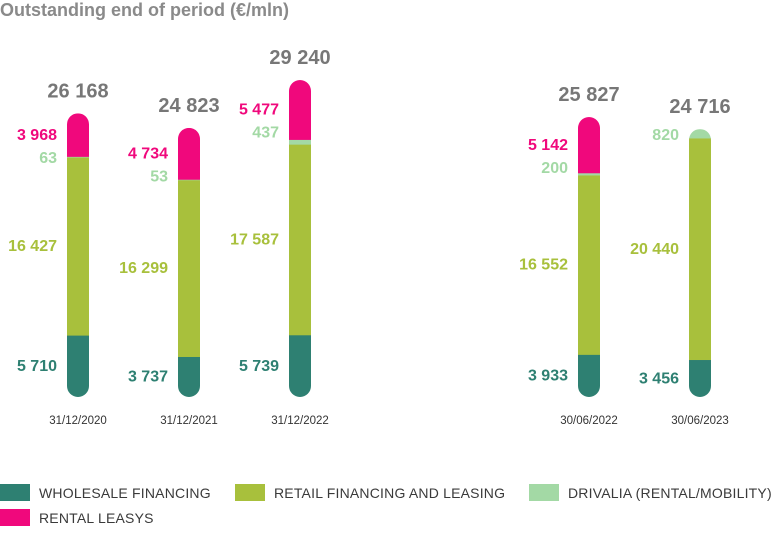 The image size is (778, 540). Describe the element at coordinates (143, 268) in the screenshot. I see `data-label-retail: 16 299` at that location.